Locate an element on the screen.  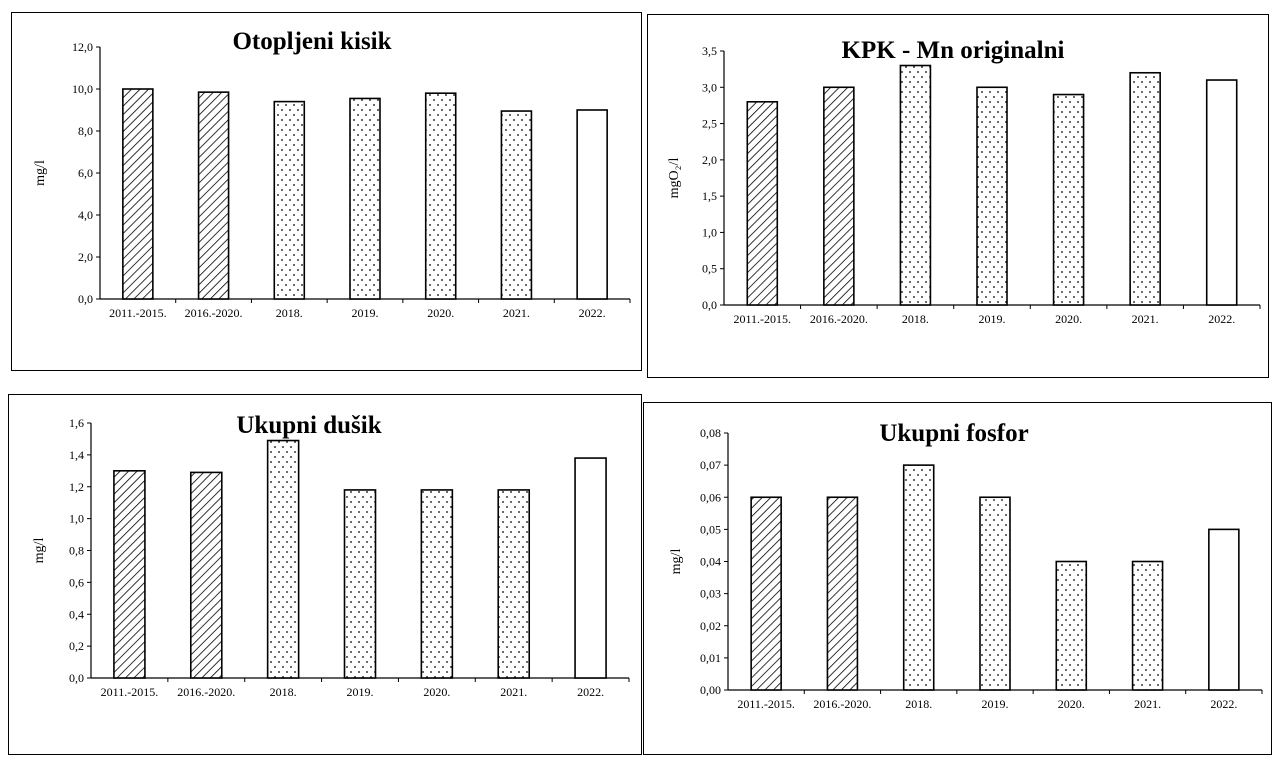
y-tick-label: 0,01 is located at coordinates (710, 658).